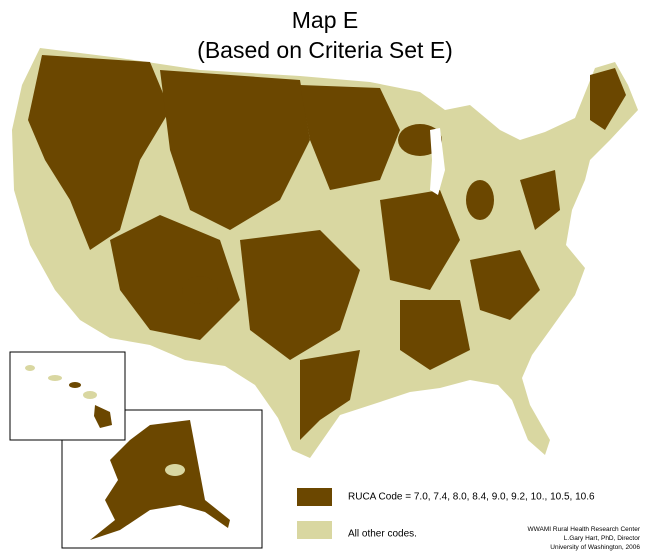 Image resolution: width=650 pixels, height=556 pixels. Describe the element at coordinates (175, 470) in the screenshot. I see `alaska-other` at that location.